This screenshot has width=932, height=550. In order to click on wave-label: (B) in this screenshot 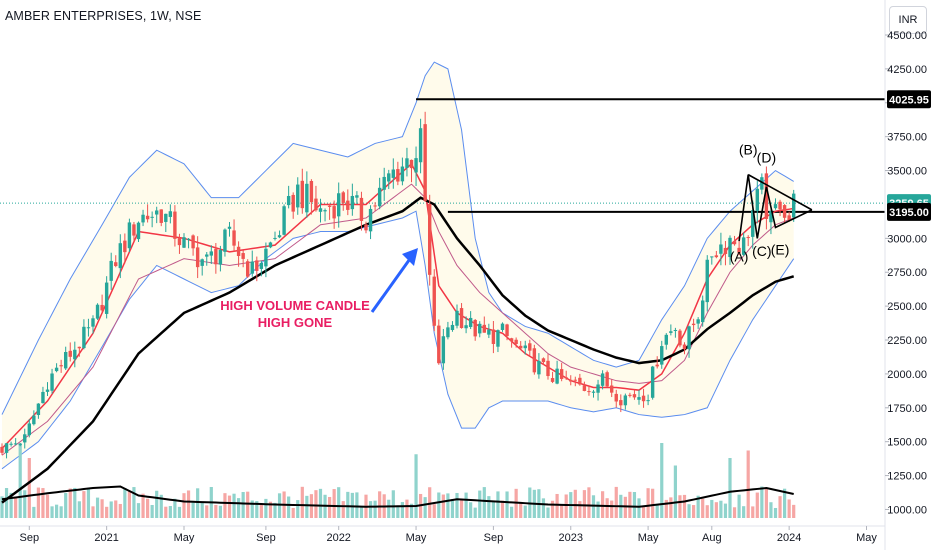, I will do `click(748, 149)`.